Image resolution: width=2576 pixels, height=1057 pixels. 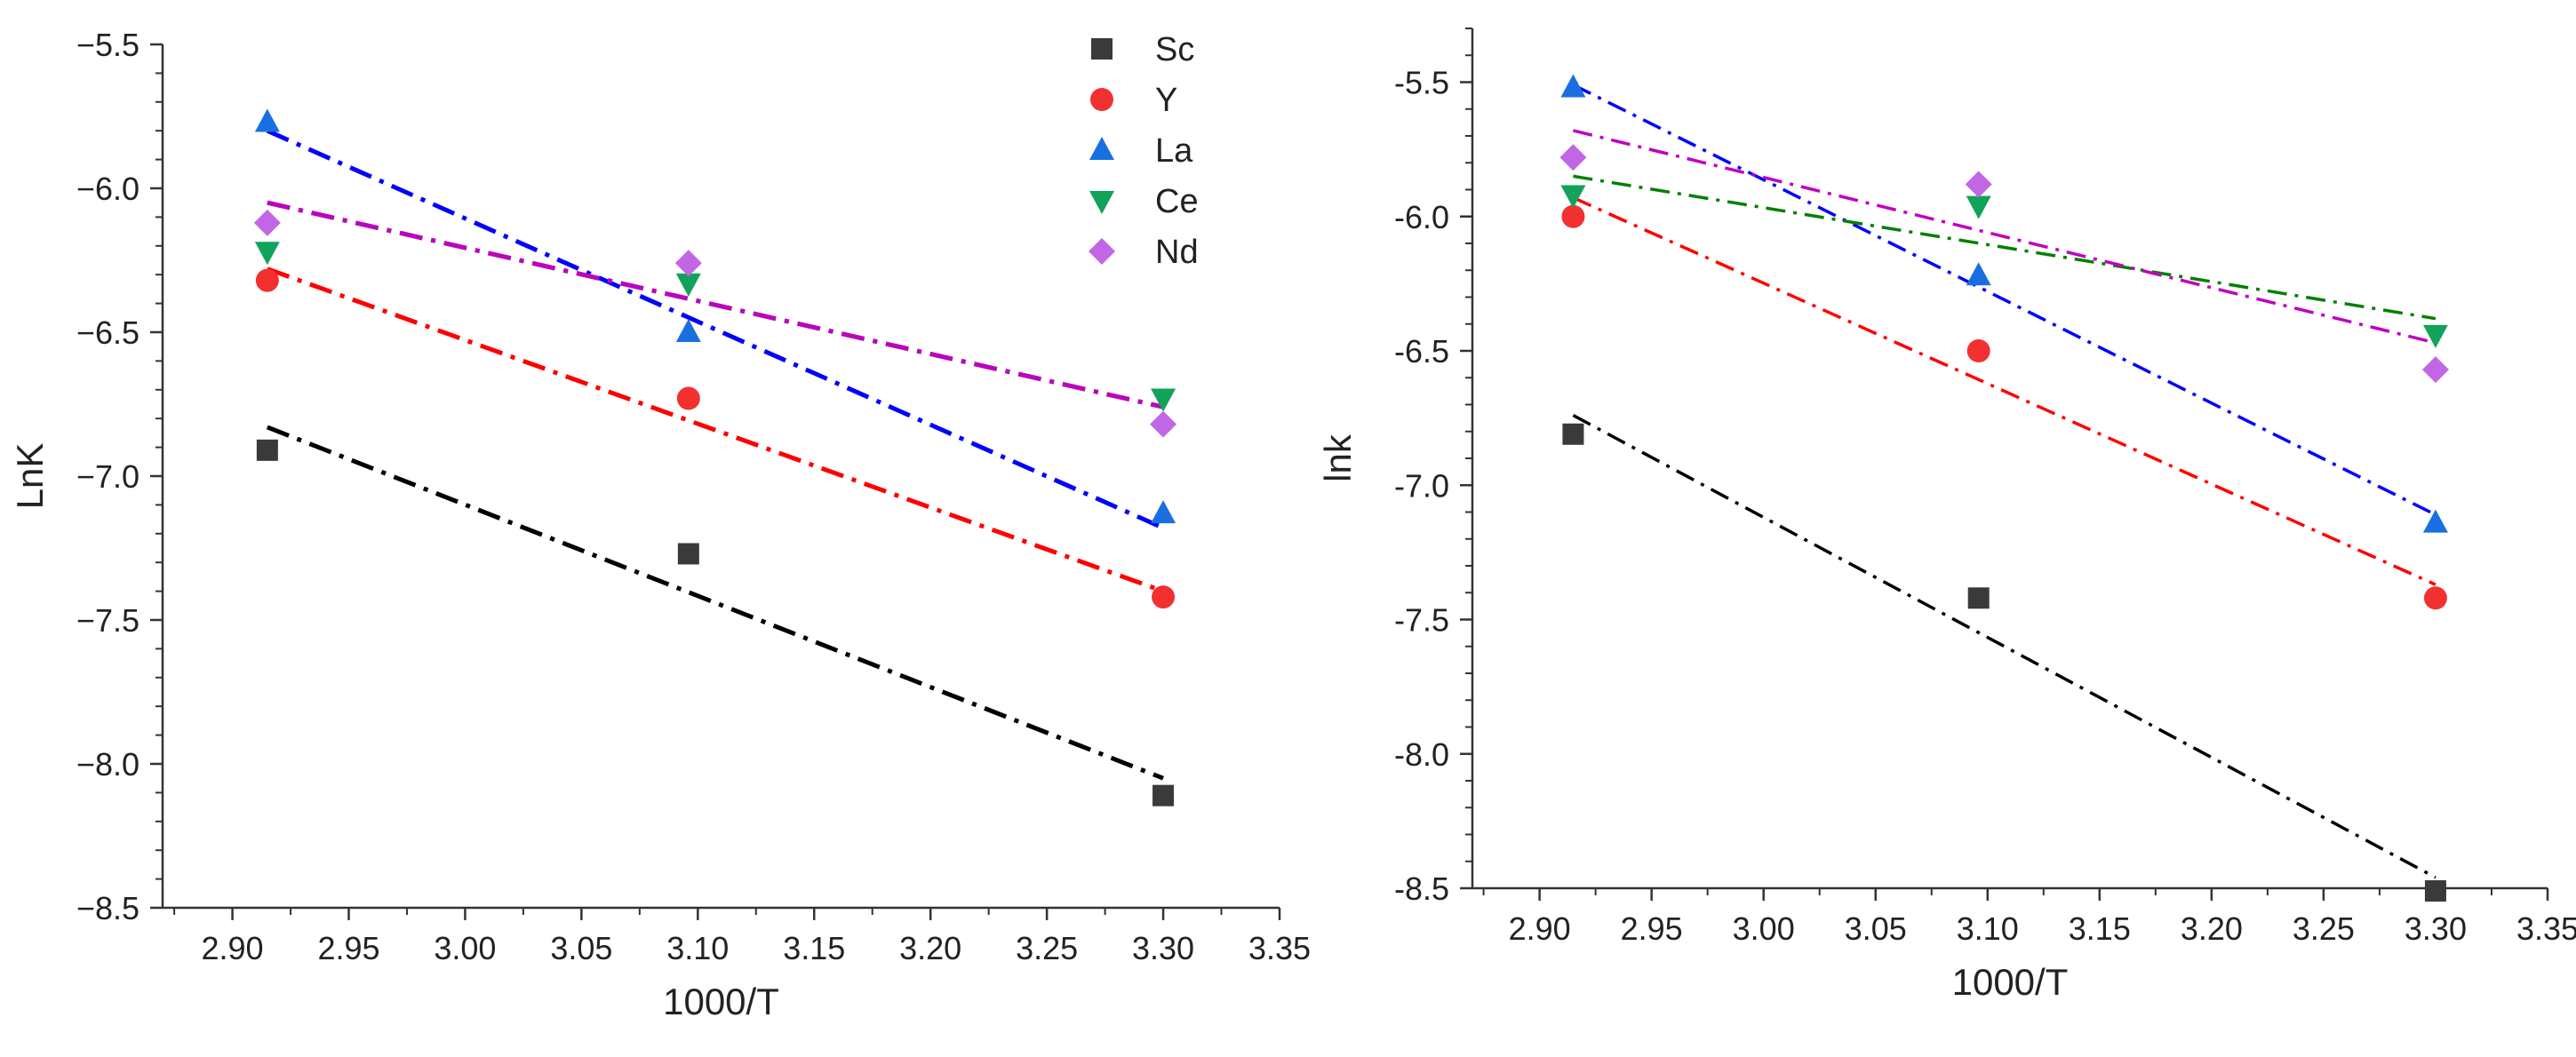 What do you see at coordinates (108, 332) in the screenshot?
I see `y-tick-label: −6.5` at bounding box center [108, 332].